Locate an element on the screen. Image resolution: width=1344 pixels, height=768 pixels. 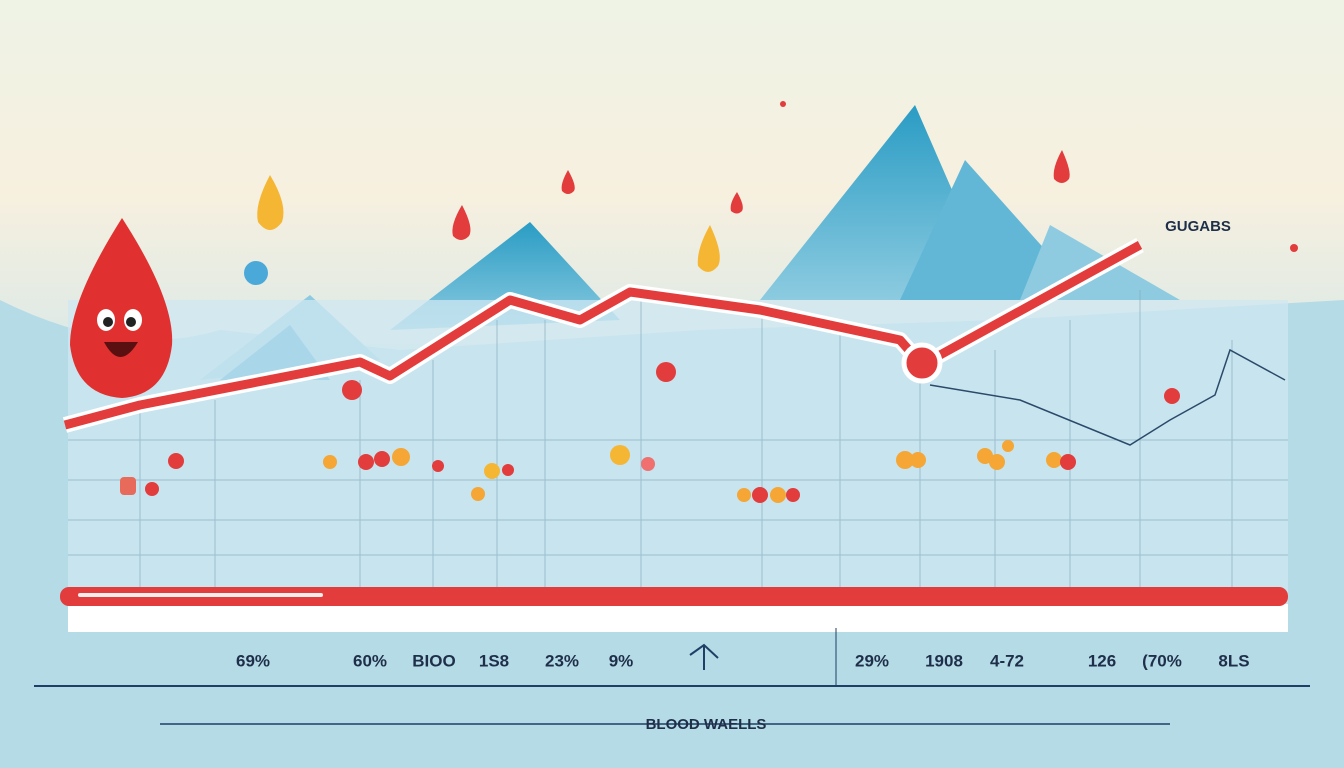
drop-character is located at coordinates (121, 308).